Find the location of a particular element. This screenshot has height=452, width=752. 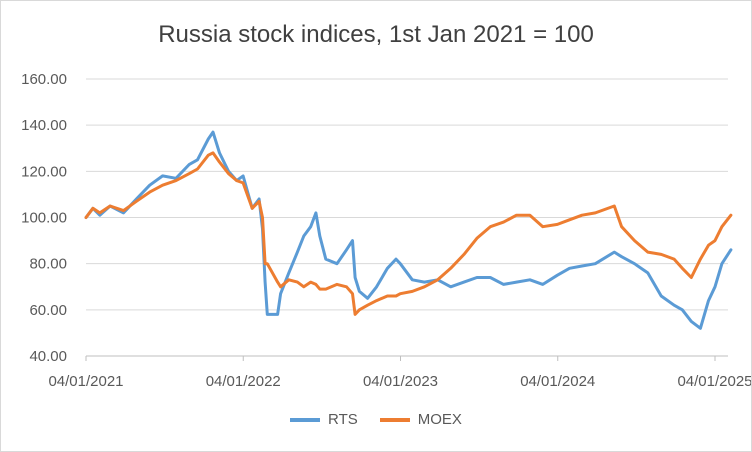

y-tick-label: 100.00 is located at coordinates (44, 218).